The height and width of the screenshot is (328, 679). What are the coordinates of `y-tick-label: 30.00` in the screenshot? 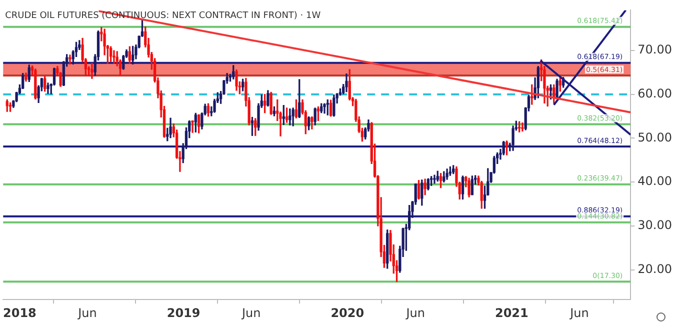 It's located at (655, 225).